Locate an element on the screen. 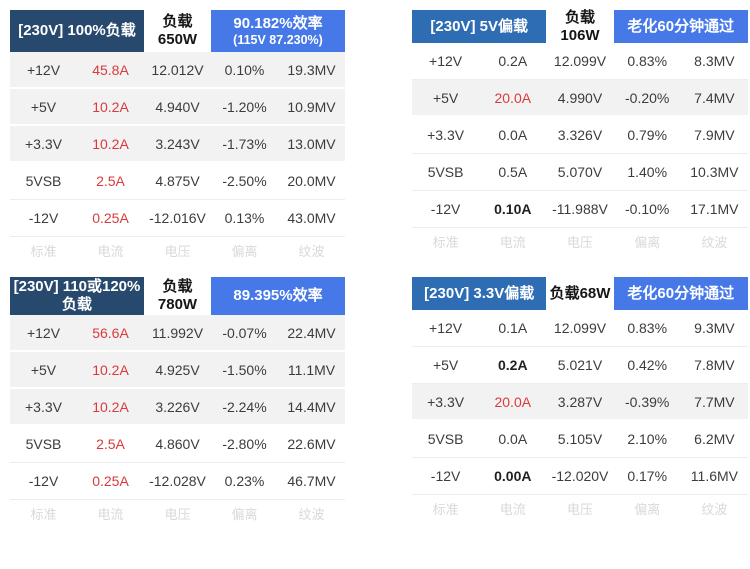  table-row: -12V 0.25A -12.028V 0.23% 46.7MV is located at coordinates (177, 481).